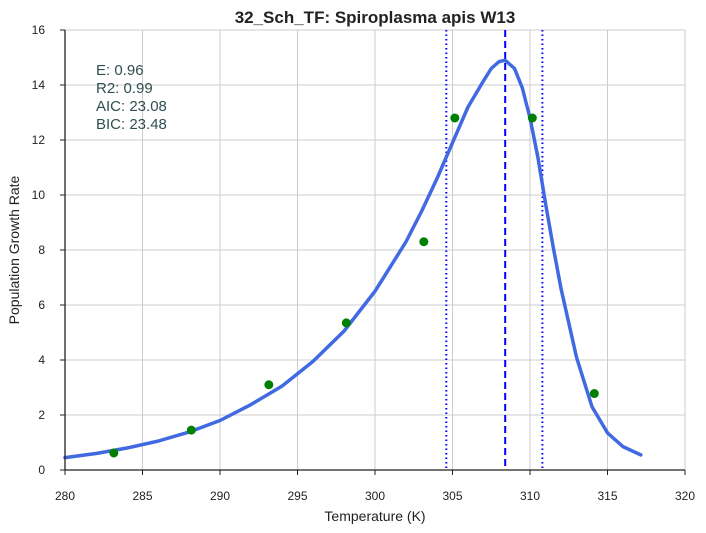  What do you see at coordinates (375, 17) in the screenshot?
I see `chart-title: 32_Sch_TF: Spiroplasma apis W13` at bounding box center [375, 17].